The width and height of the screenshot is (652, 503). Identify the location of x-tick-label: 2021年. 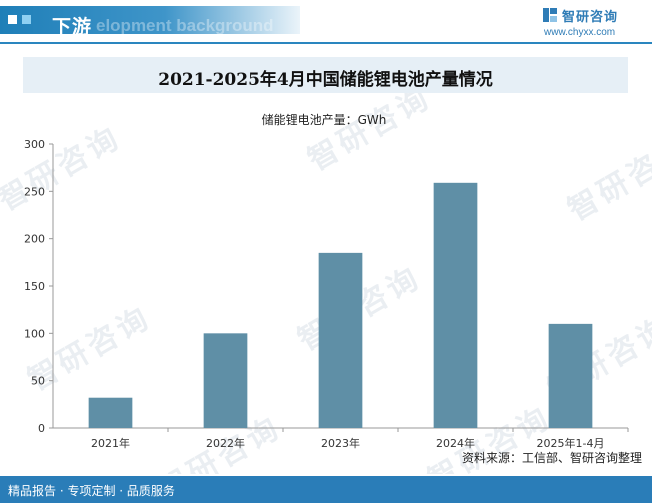
(110, 443).